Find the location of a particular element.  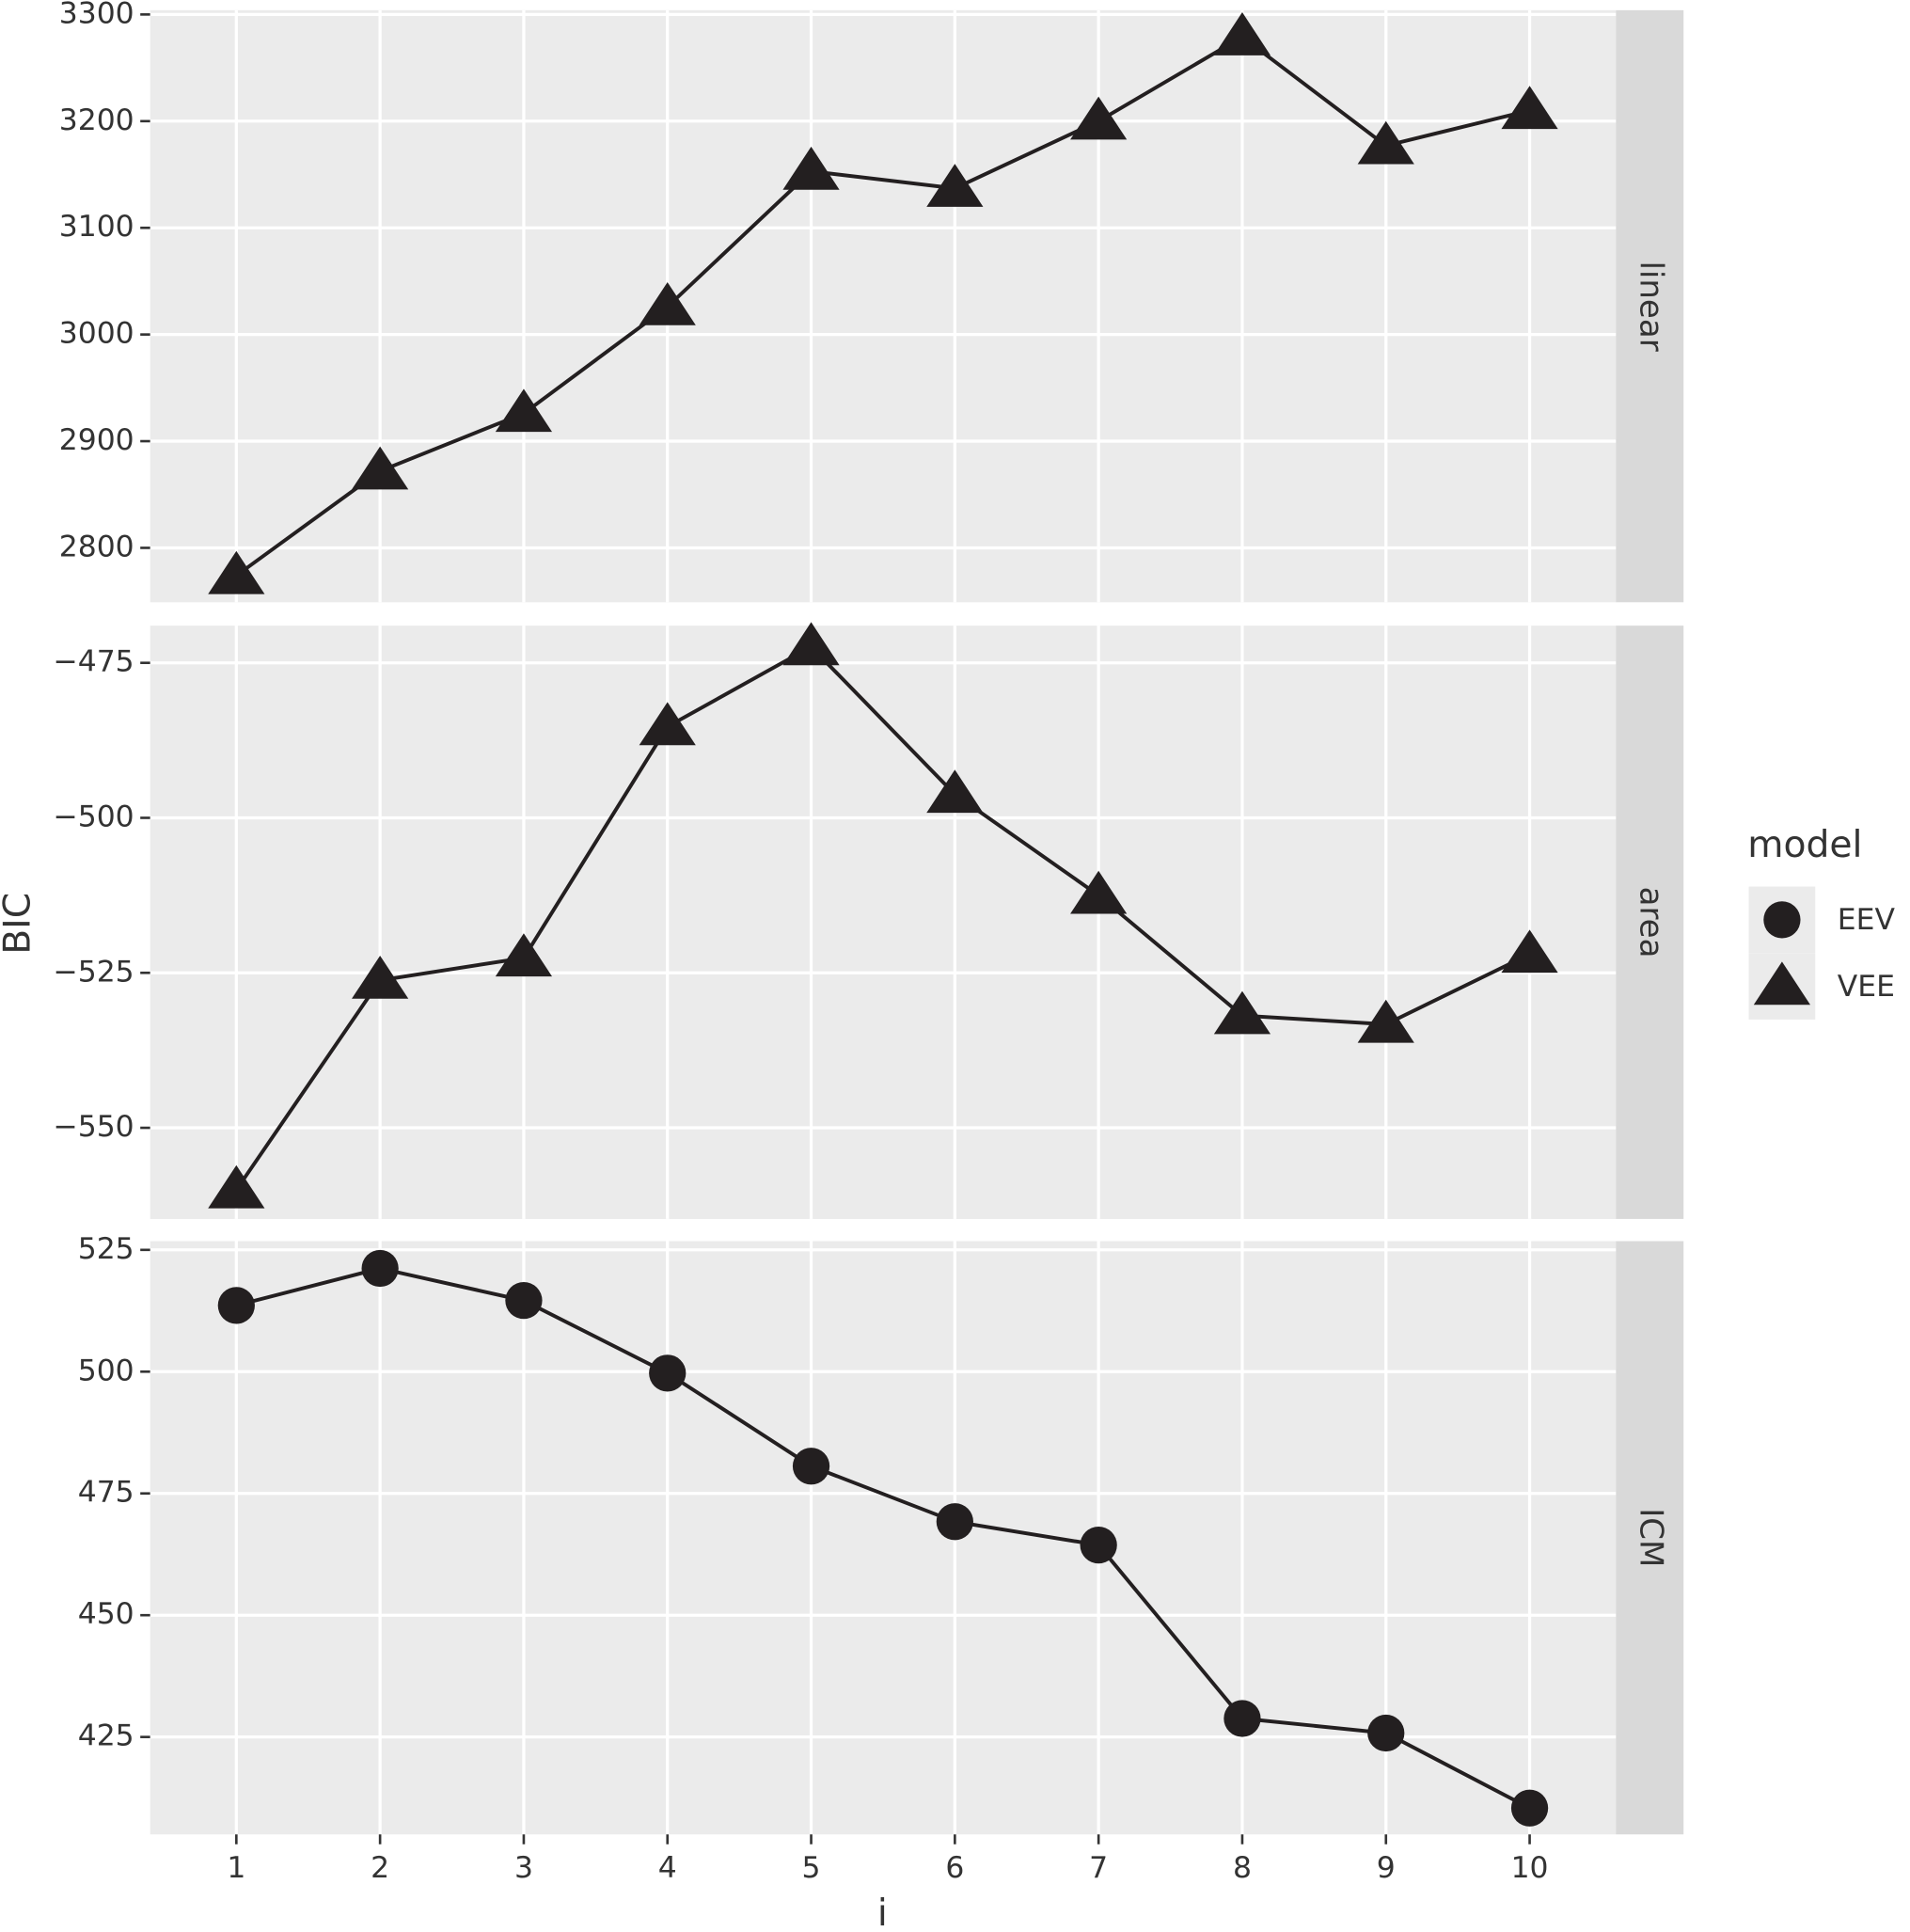

x-tick-label: 3 is located at coordinates (523, 1868).